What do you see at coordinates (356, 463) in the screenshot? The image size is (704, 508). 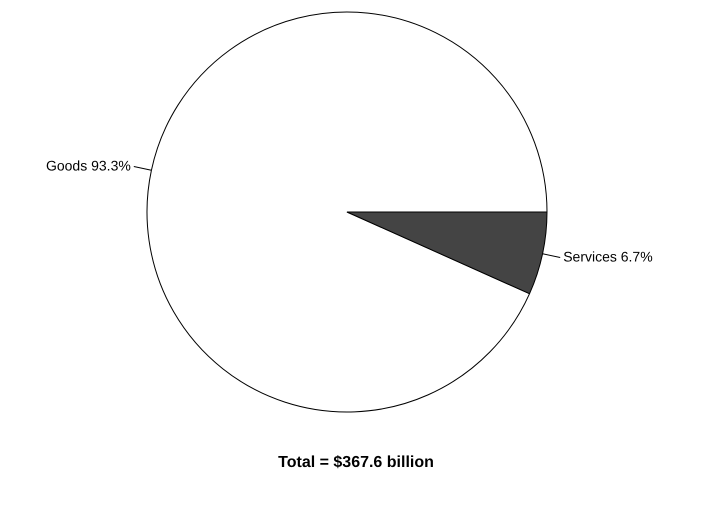 I see `text: Total = $367.6 billion` at bounding box center [356, 463].